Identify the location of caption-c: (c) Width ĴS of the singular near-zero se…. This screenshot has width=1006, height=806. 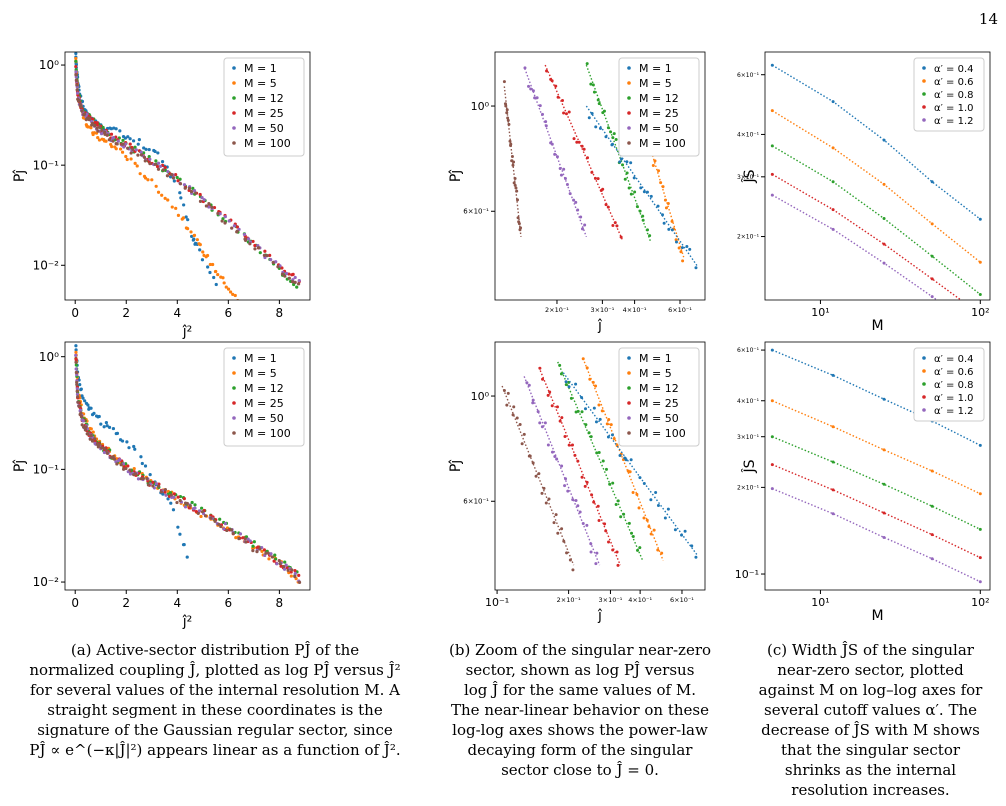
(870, 720).